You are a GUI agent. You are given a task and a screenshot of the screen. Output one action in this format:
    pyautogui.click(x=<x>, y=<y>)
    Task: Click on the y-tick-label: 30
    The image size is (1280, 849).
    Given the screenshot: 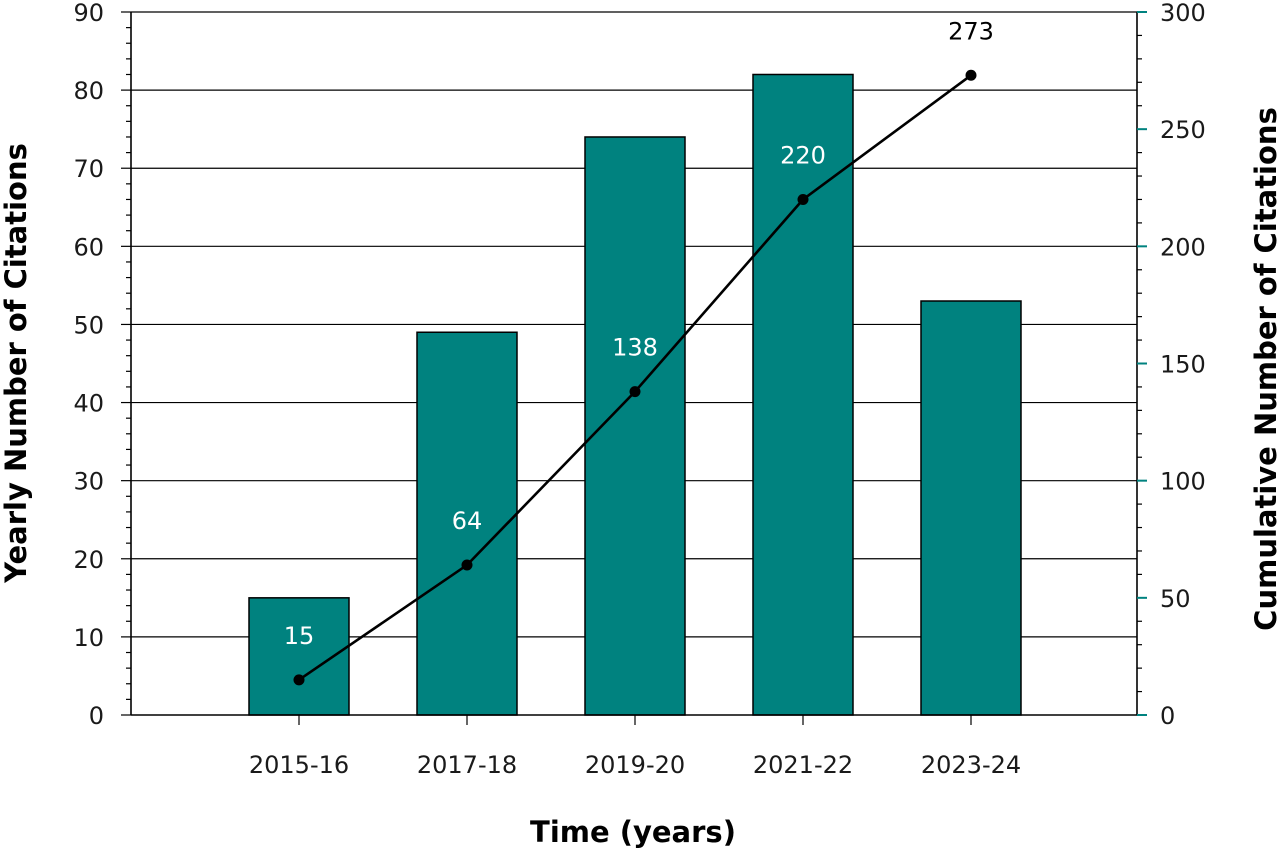 What is the action you would take?
    pyautogui.click(x=88, y=482)
    